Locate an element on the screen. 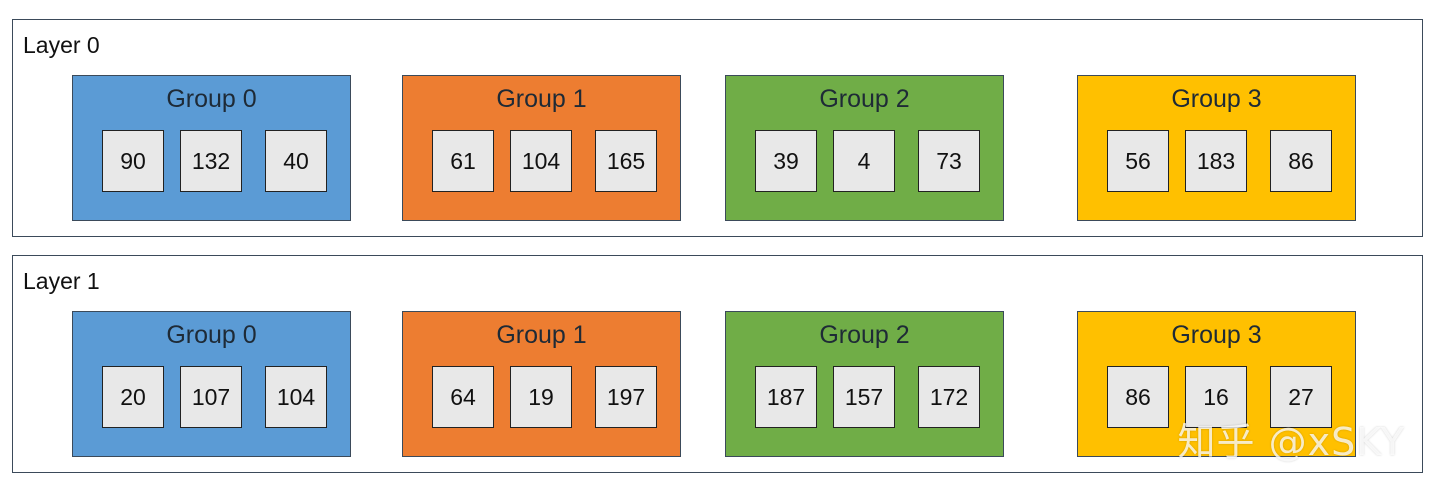 This screenshot has height=500, width=1440. layer-0-group-1: Group 1 61 104 165 is located at coordinates (541, 148).